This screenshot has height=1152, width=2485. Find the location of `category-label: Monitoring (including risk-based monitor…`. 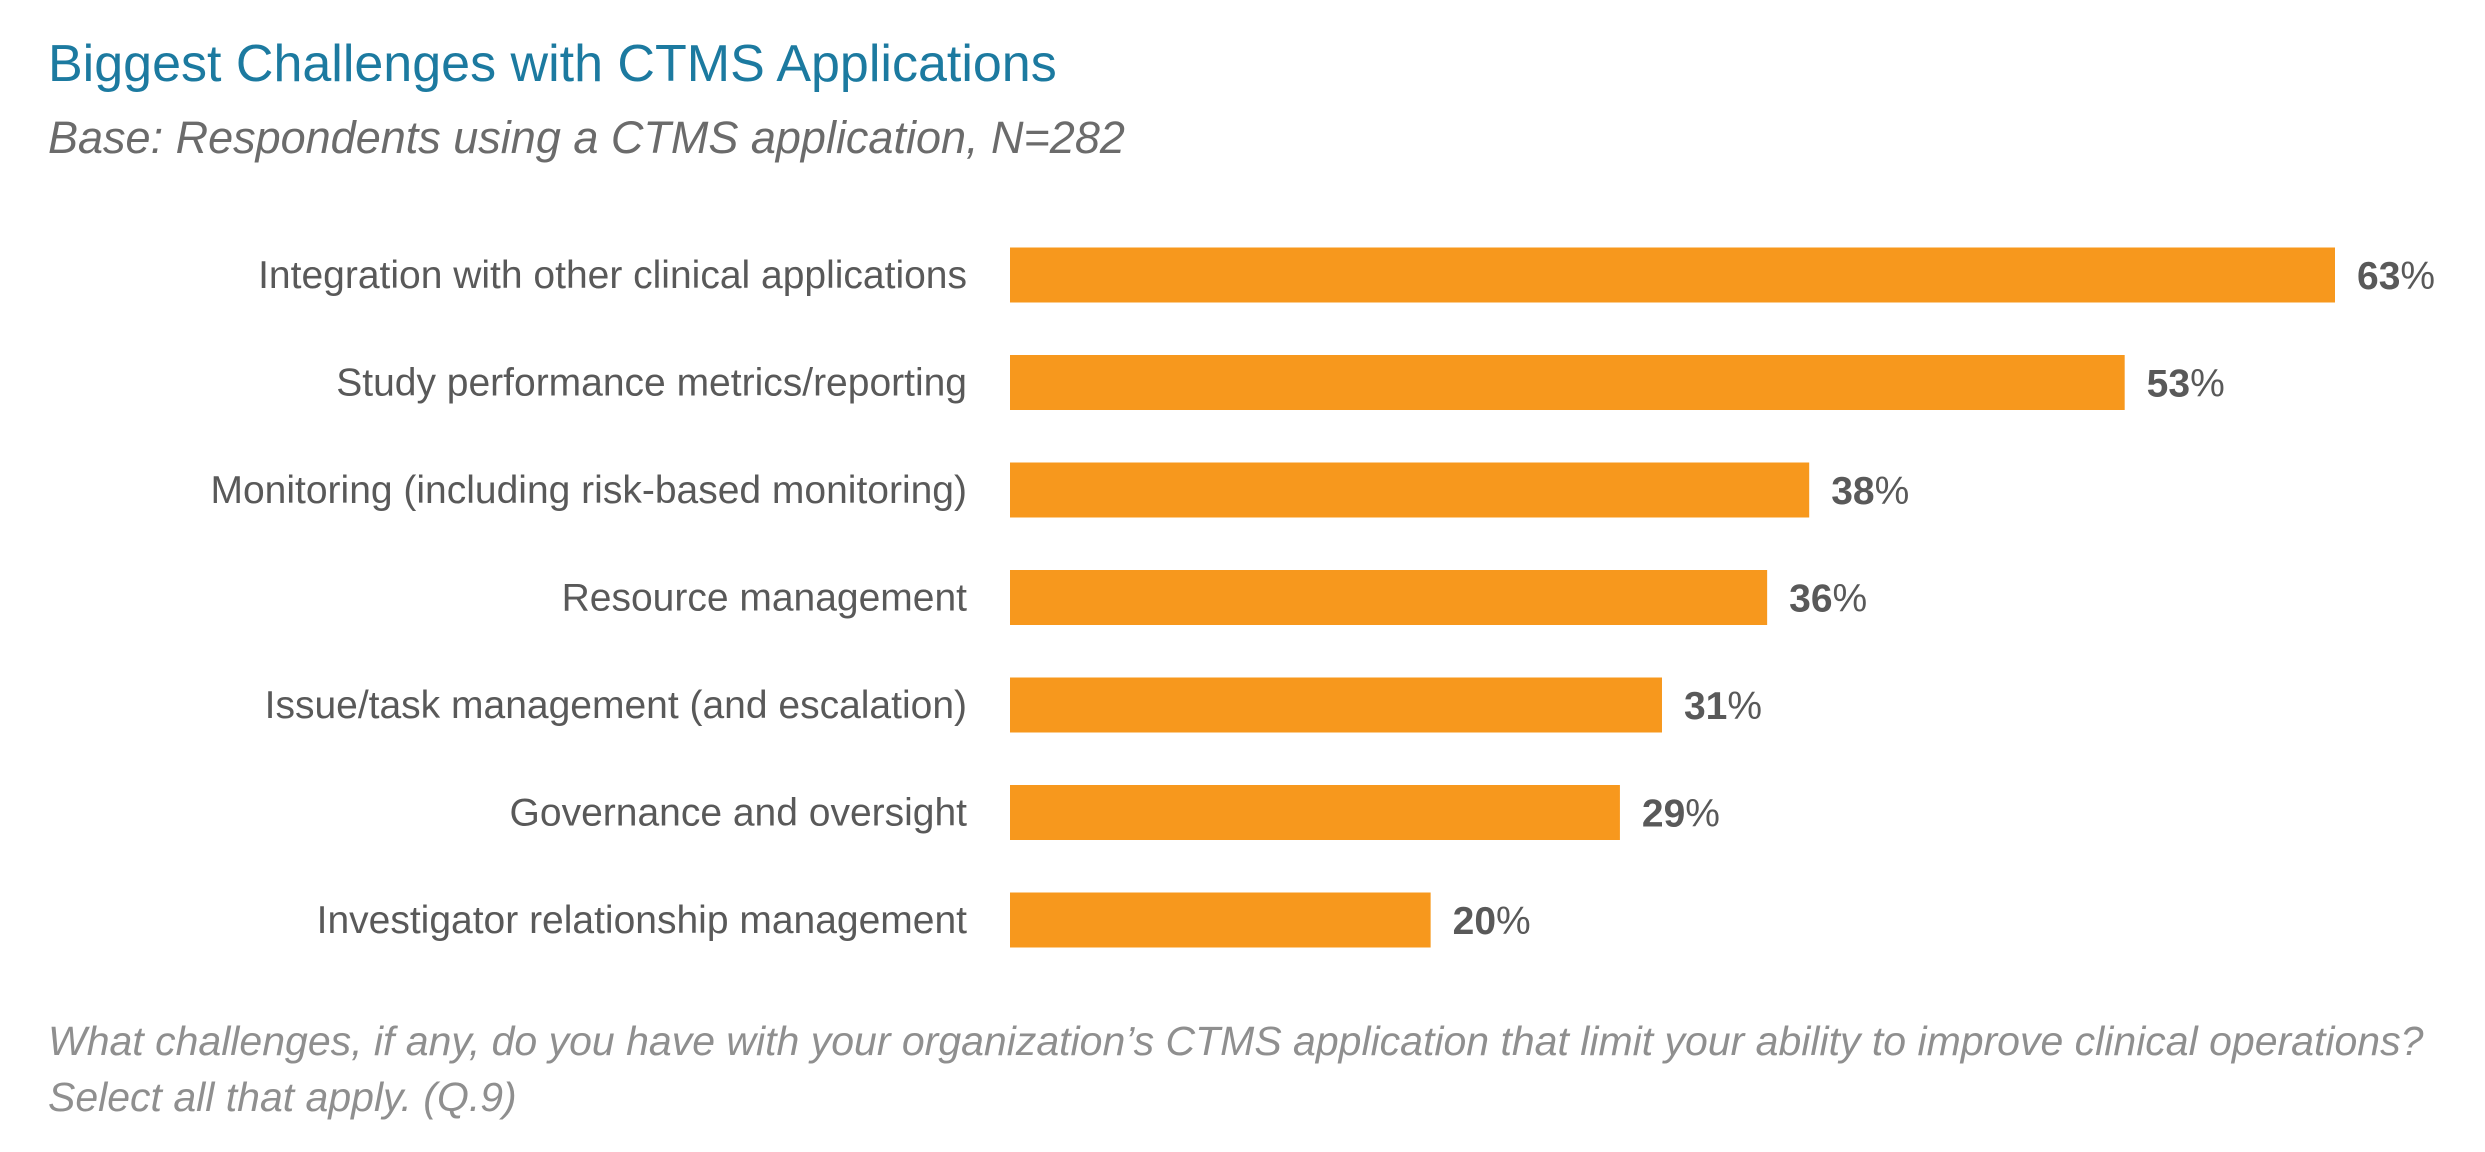

category-label: Monitoring (including risk-based monitor… is located at coordinates (588, 490).